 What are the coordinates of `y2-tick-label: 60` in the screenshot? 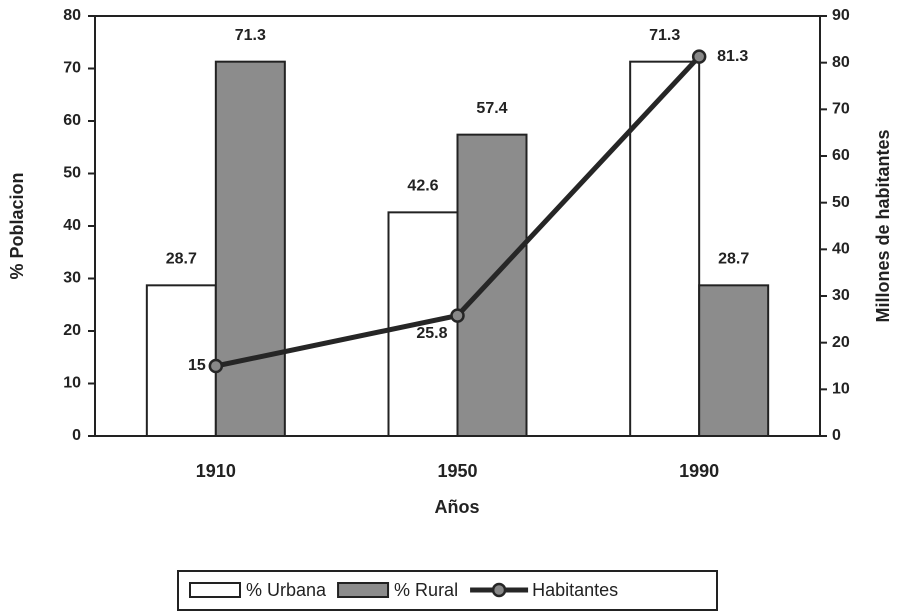 It's located at (841, 155).